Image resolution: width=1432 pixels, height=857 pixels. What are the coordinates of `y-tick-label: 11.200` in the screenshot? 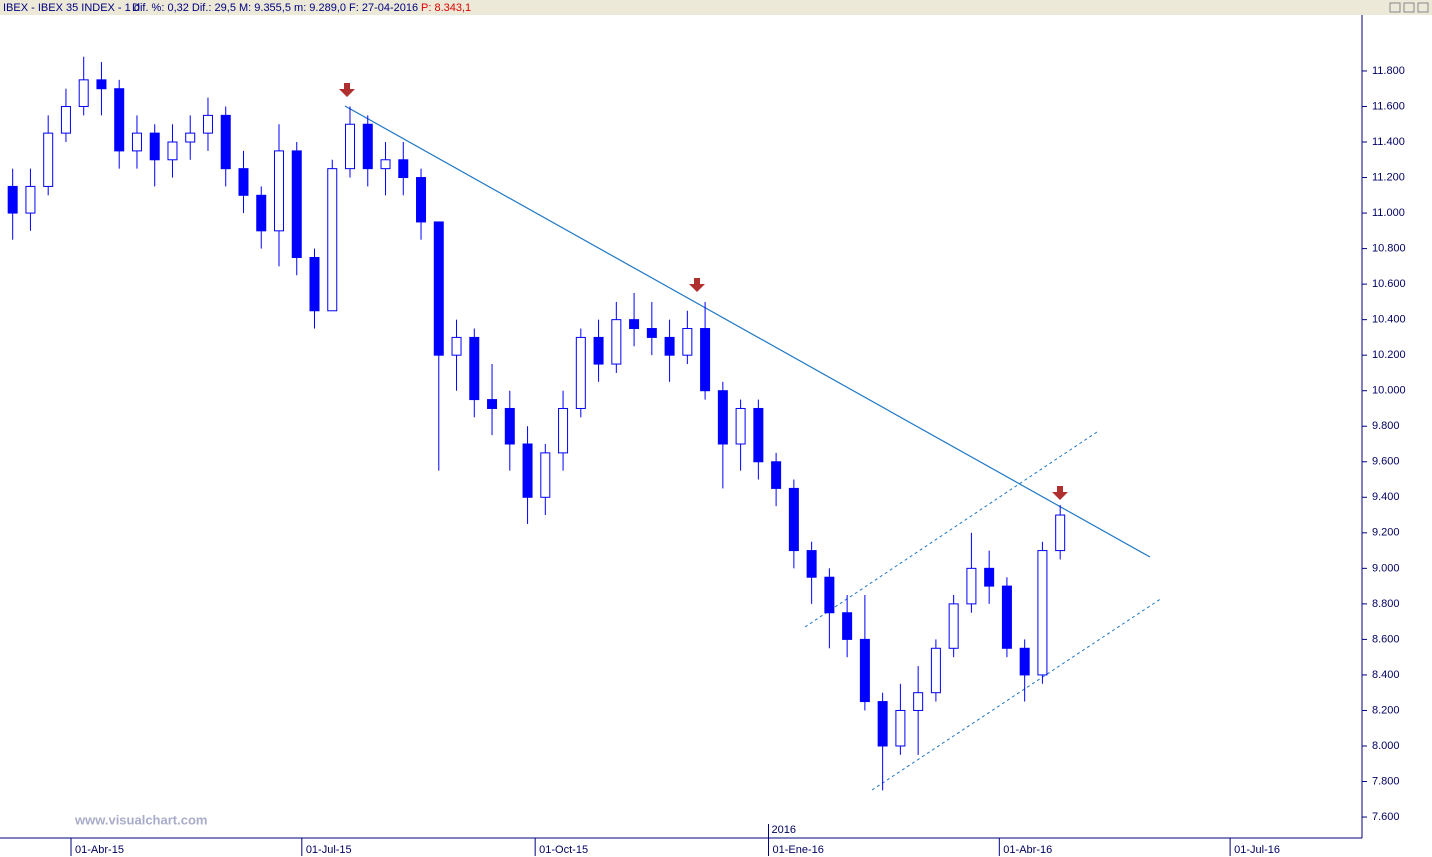 It's located at (1388, 177).